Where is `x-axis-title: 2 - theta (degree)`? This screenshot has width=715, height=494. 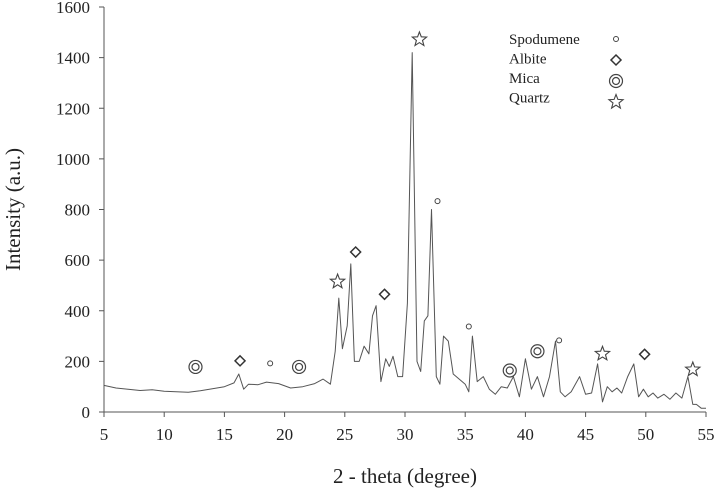 x-axis-title: 2 - theta (degree) is located at coordinates (405, 476).